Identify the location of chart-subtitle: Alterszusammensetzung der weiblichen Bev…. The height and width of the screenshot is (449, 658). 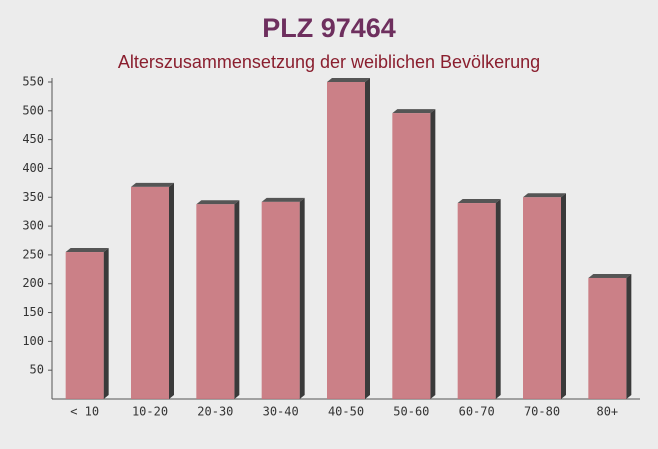
(329, 62).